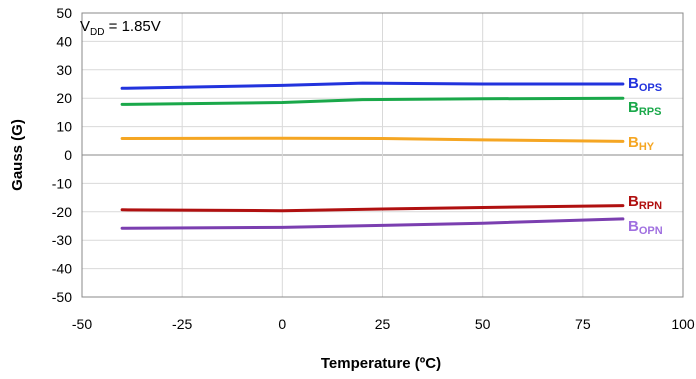 This screenshot has height=379, width=696. I want to click on series-label-sub: RPS, so click(650, 112).